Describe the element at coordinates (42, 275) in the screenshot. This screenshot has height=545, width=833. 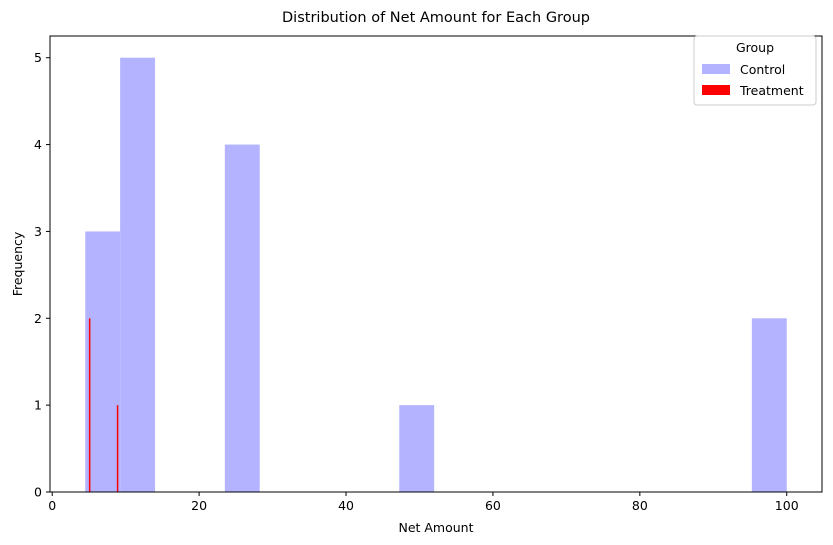
I see `y-axis-ticks: 0 1 2 3 4 5` at that location.